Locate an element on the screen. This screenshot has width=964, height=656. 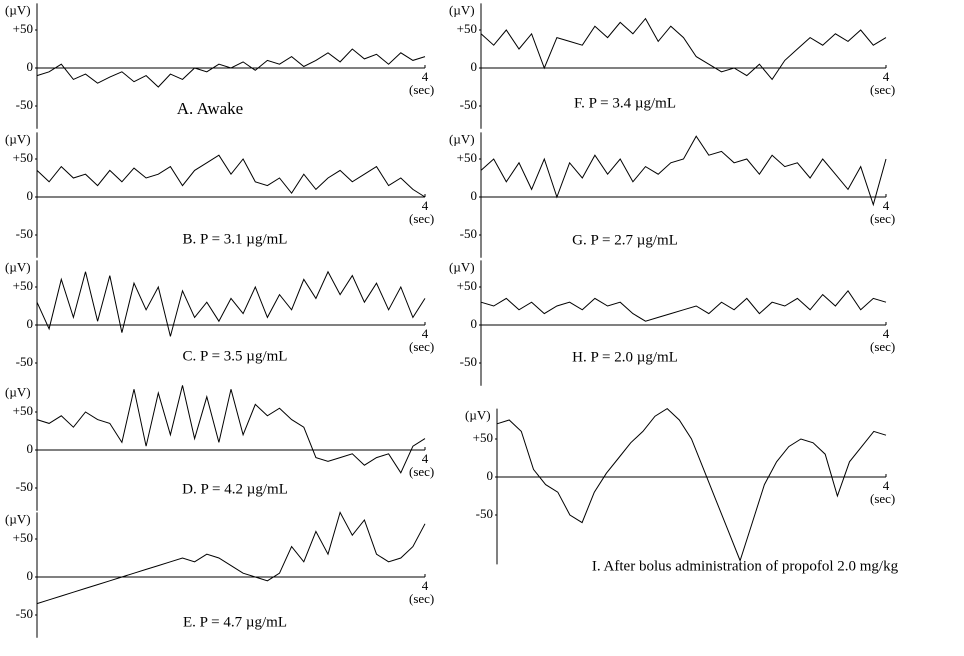
panel-caption: C. P = 3.5 µg/mL is located at coordinates (235, 356).